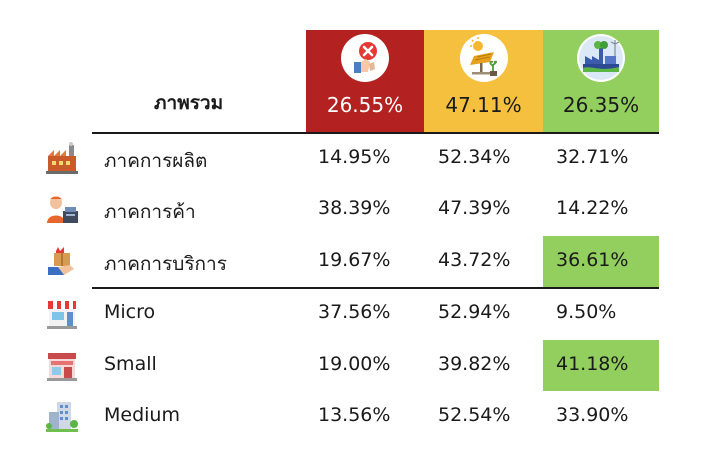 This screenshot has height=458, width=708. What do you see at coordinates (474, 260) in the screenshot?
I see `cell-value: 43.72%` at bounding box center [474, 260].